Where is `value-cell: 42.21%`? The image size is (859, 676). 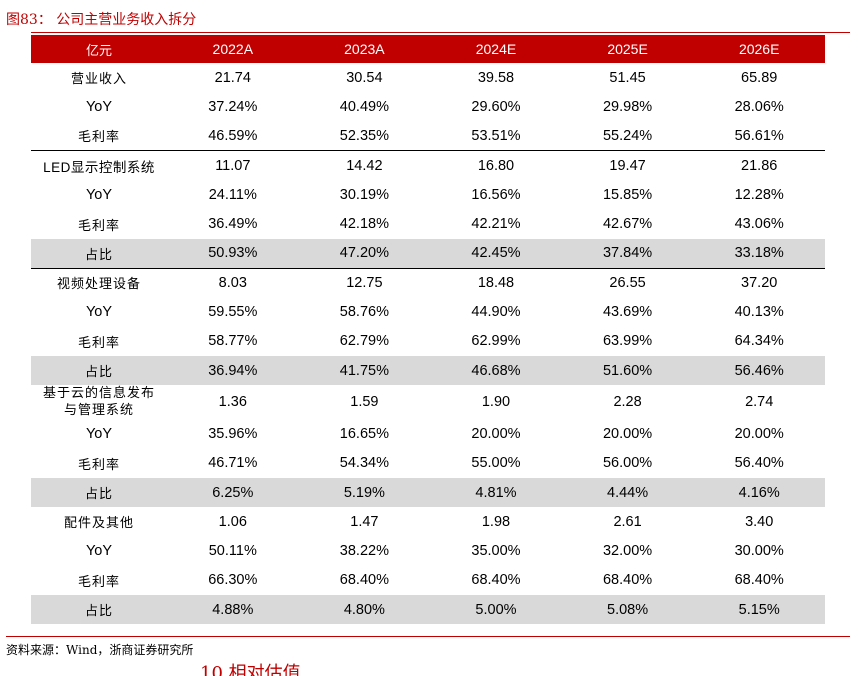
value-cell: 42.21% is located at coordinates (496, 224).